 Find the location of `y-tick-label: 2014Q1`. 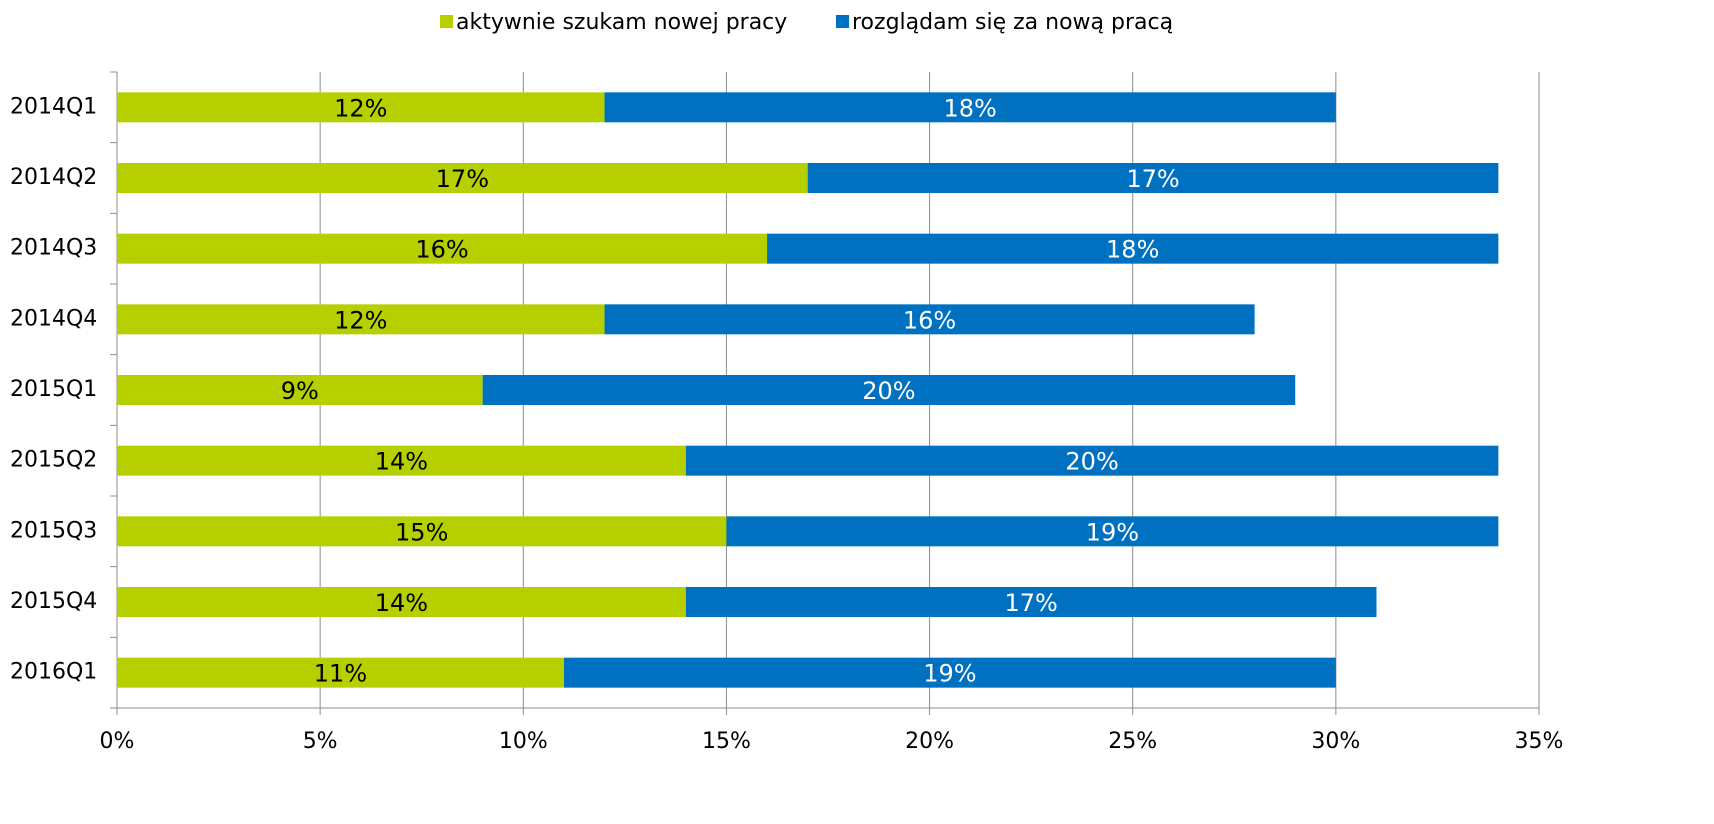

y-tick-label: 2014Q1 is located at coordinates (53, 106).